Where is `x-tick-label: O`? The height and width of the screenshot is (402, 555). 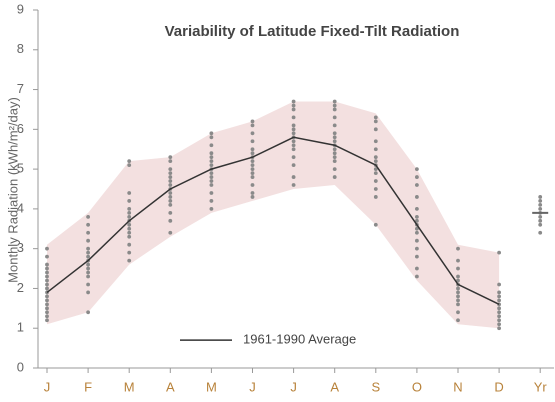 x-tick-label: O is located at coordinates (417, 386).